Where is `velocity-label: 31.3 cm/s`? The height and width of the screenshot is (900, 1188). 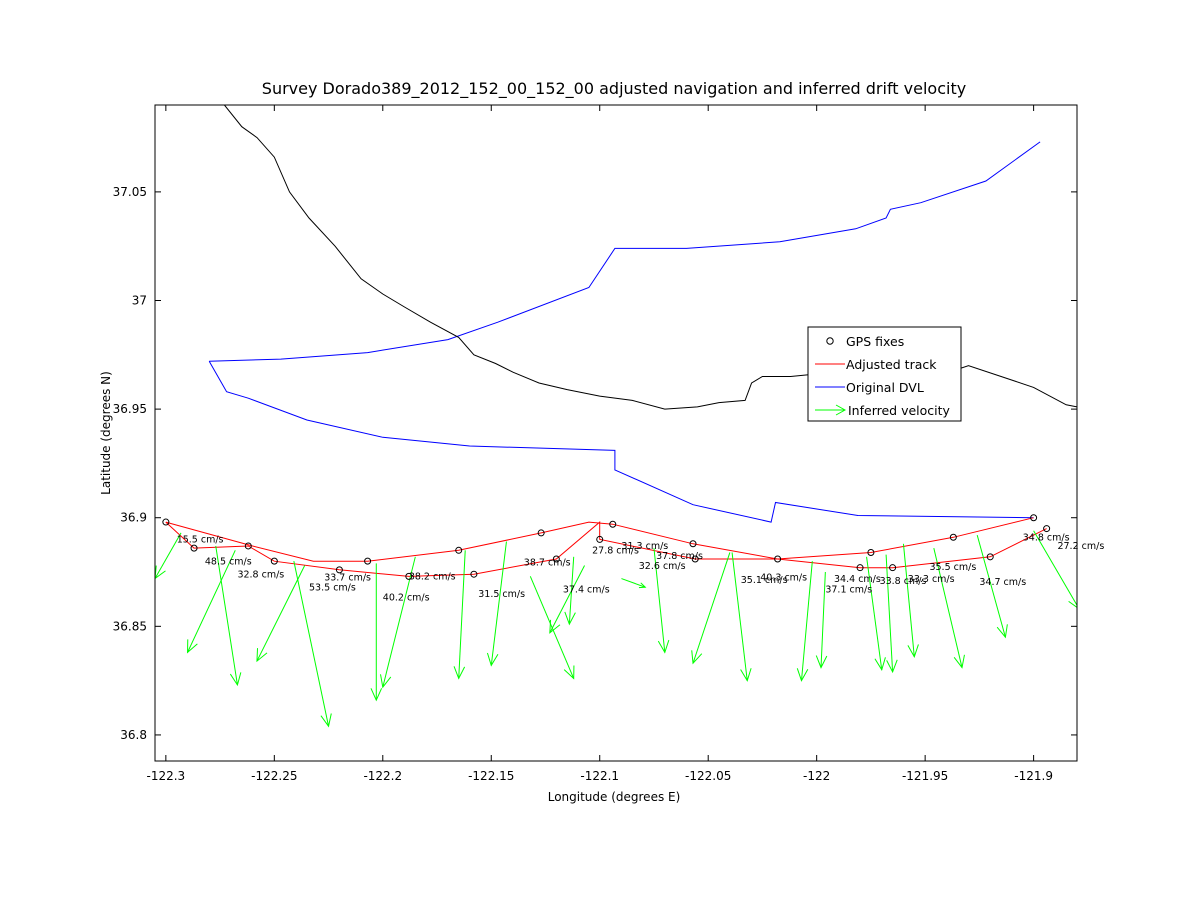 velocity-label: 31.3 cm/s is located at coordinates (644, 546).